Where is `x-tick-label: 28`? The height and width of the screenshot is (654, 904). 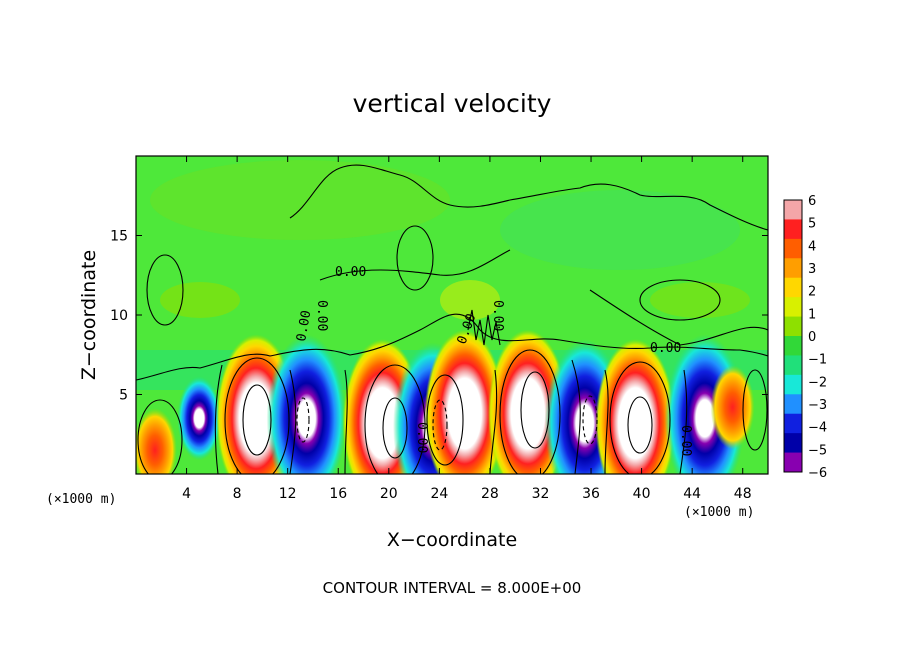 x-tick-label: 28 is located at coordinates (490, 494).